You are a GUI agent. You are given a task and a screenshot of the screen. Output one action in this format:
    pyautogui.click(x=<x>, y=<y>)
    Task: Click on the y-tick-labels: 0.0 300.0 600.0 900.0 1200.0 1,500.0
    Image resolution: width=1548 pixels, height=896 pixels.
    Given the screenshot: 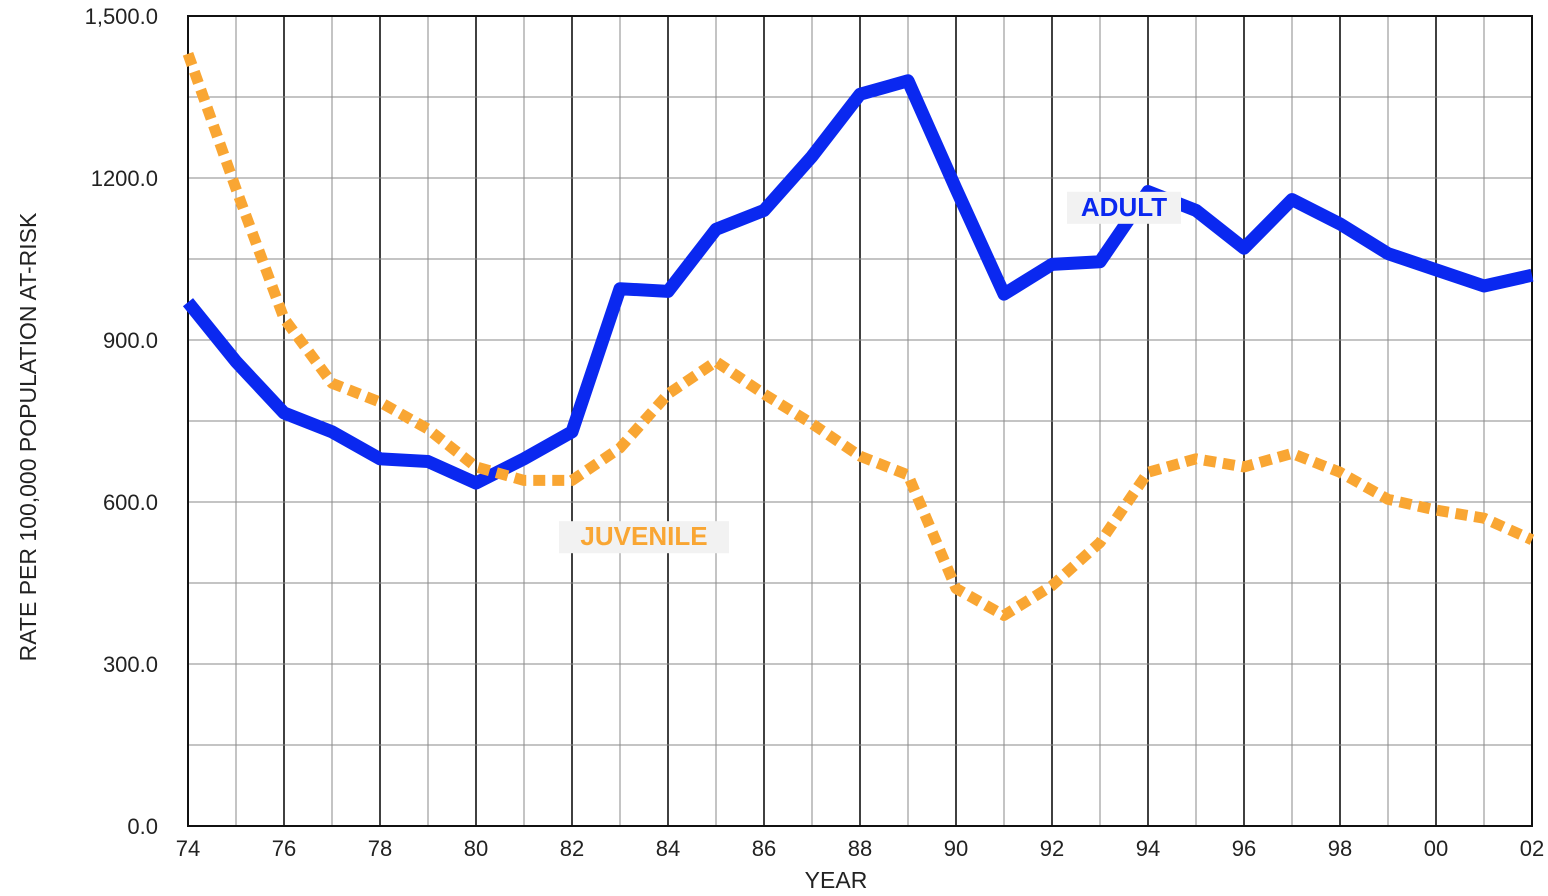 What is the action you would take?
    pyautogui.click(x=121, y=421)
    